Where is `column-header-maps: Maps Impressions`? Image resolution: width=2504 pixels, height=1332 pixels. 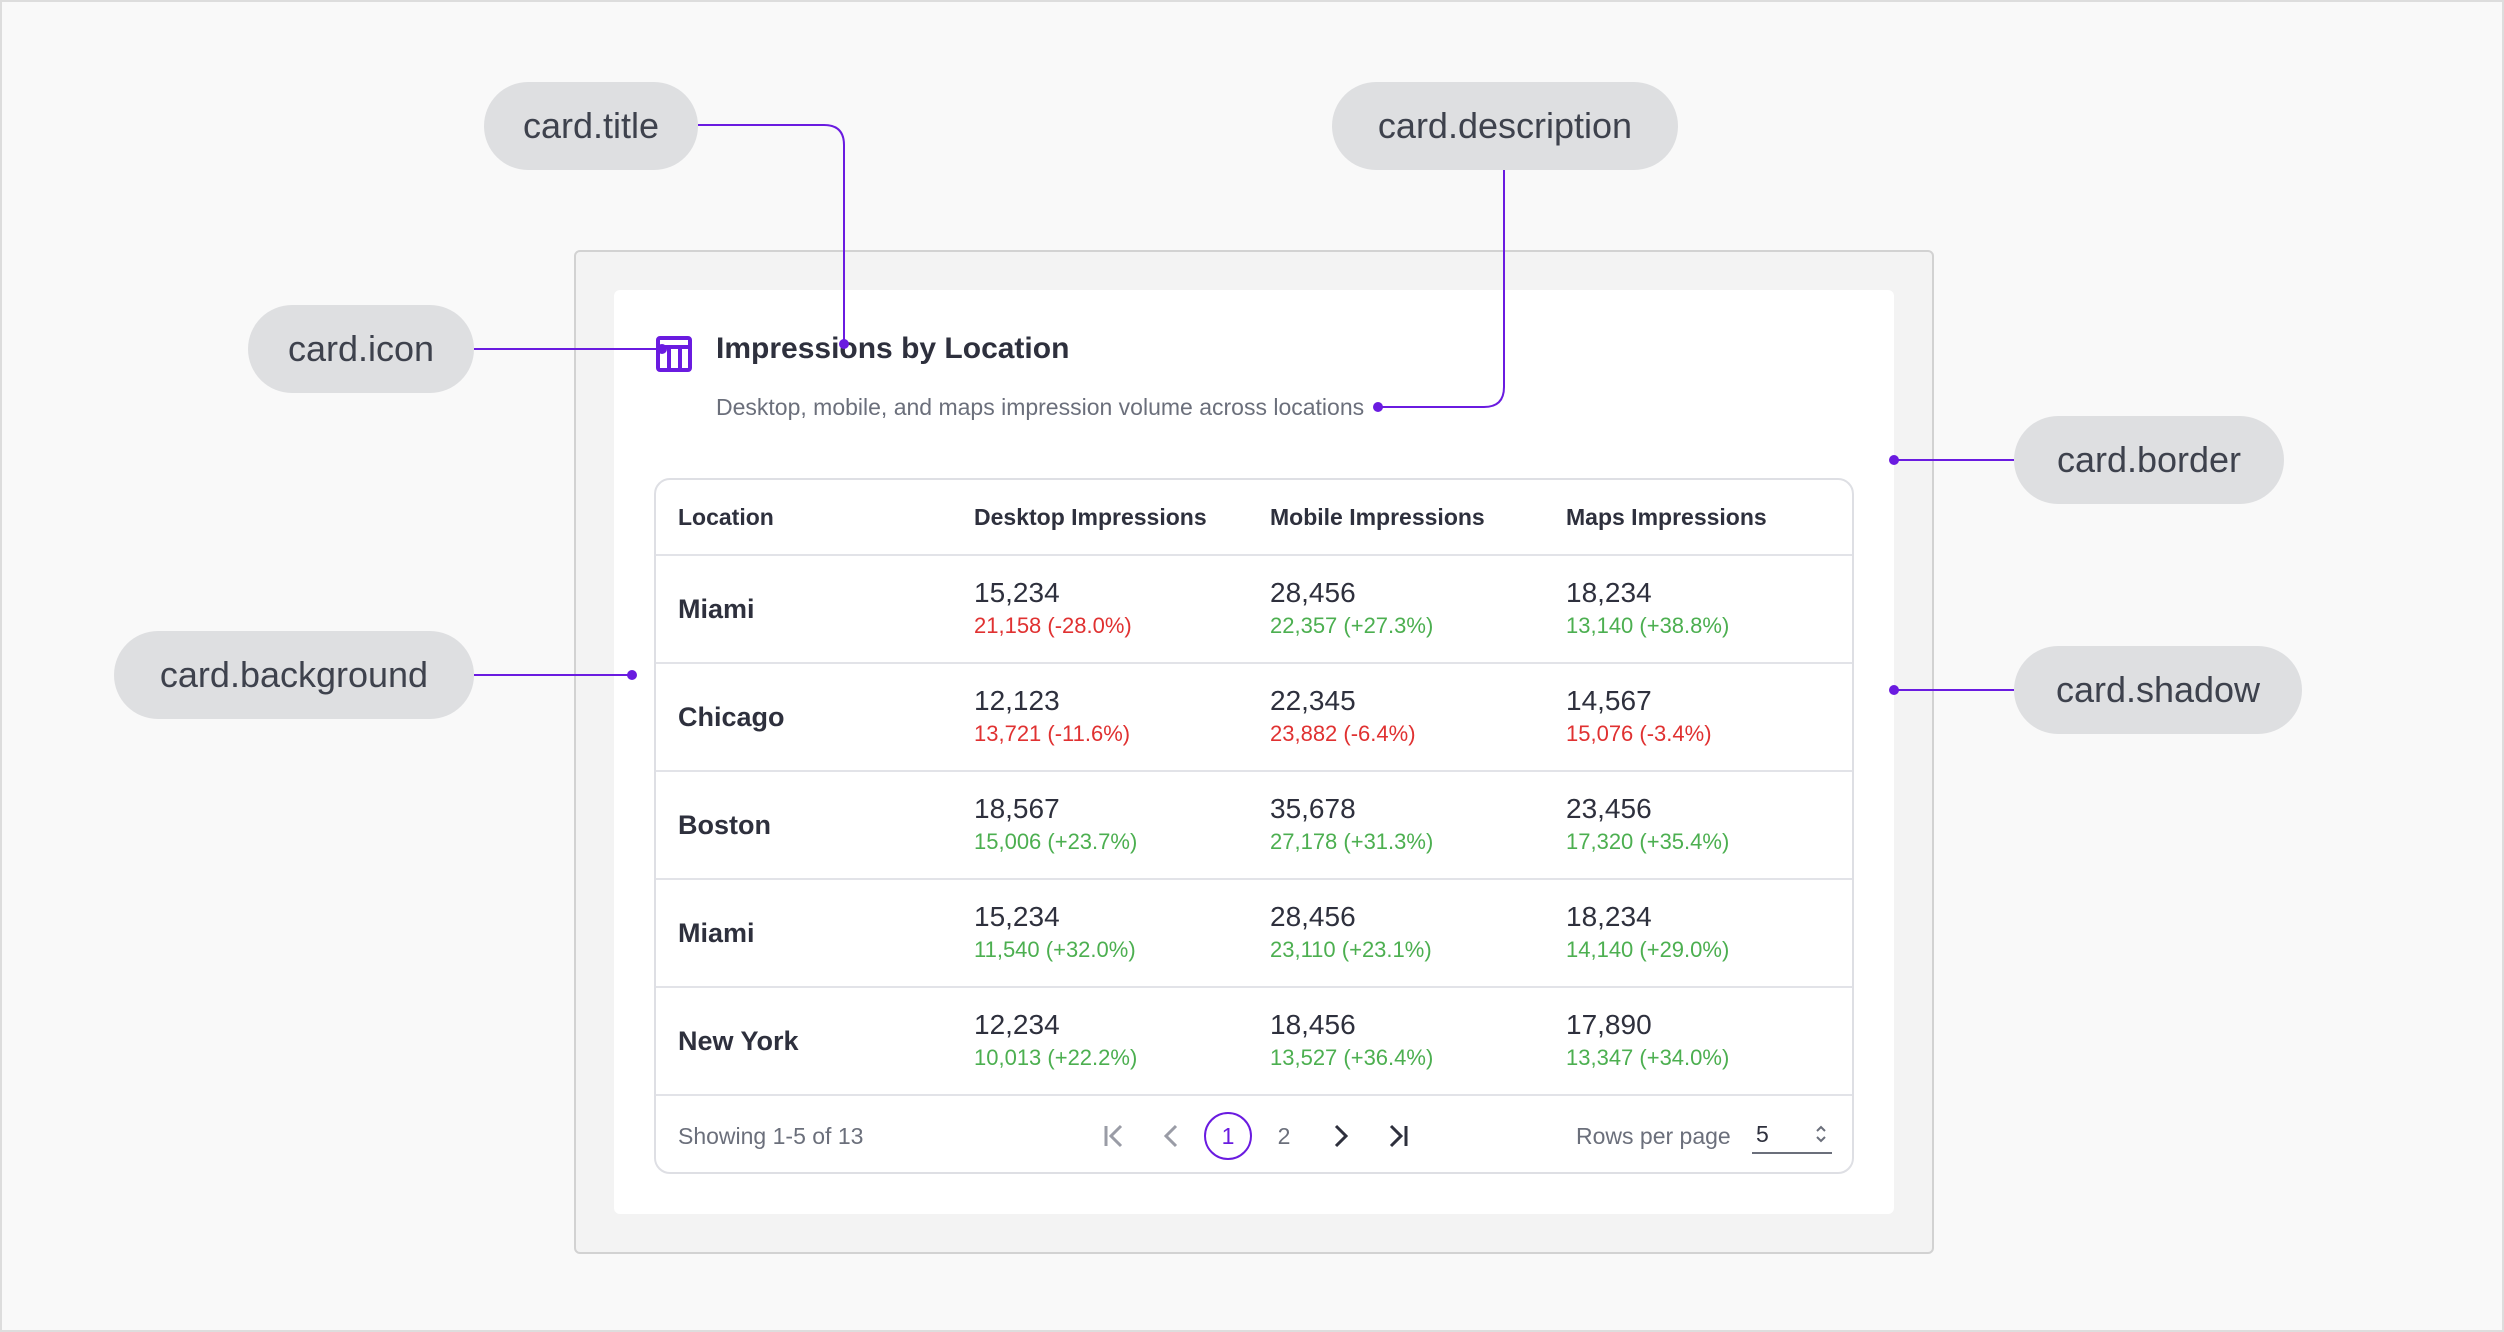 column-header-maps: Maps Impressions is located at coordinates (1666, 516).